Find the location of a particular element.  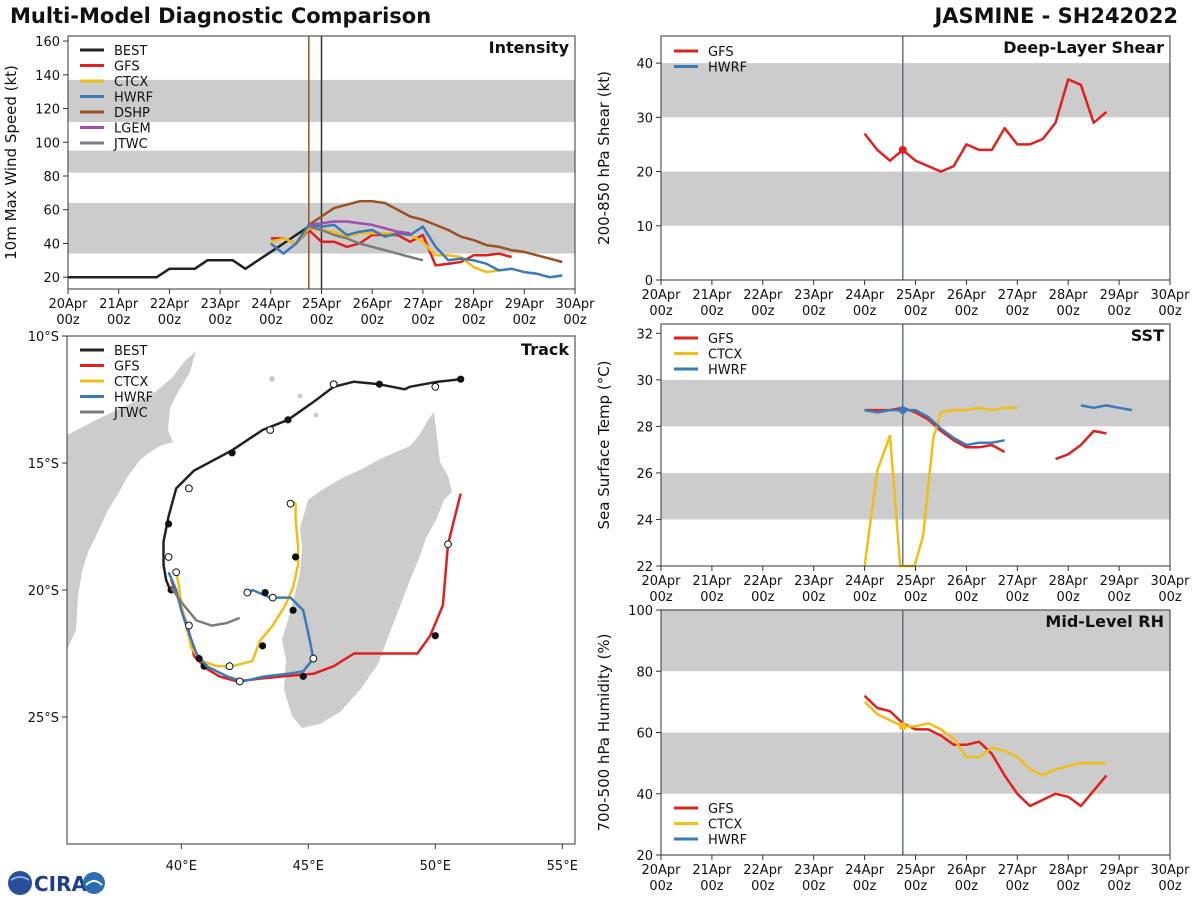

panel-title: Mid-Level RH is located at coordinates (1104, 621).